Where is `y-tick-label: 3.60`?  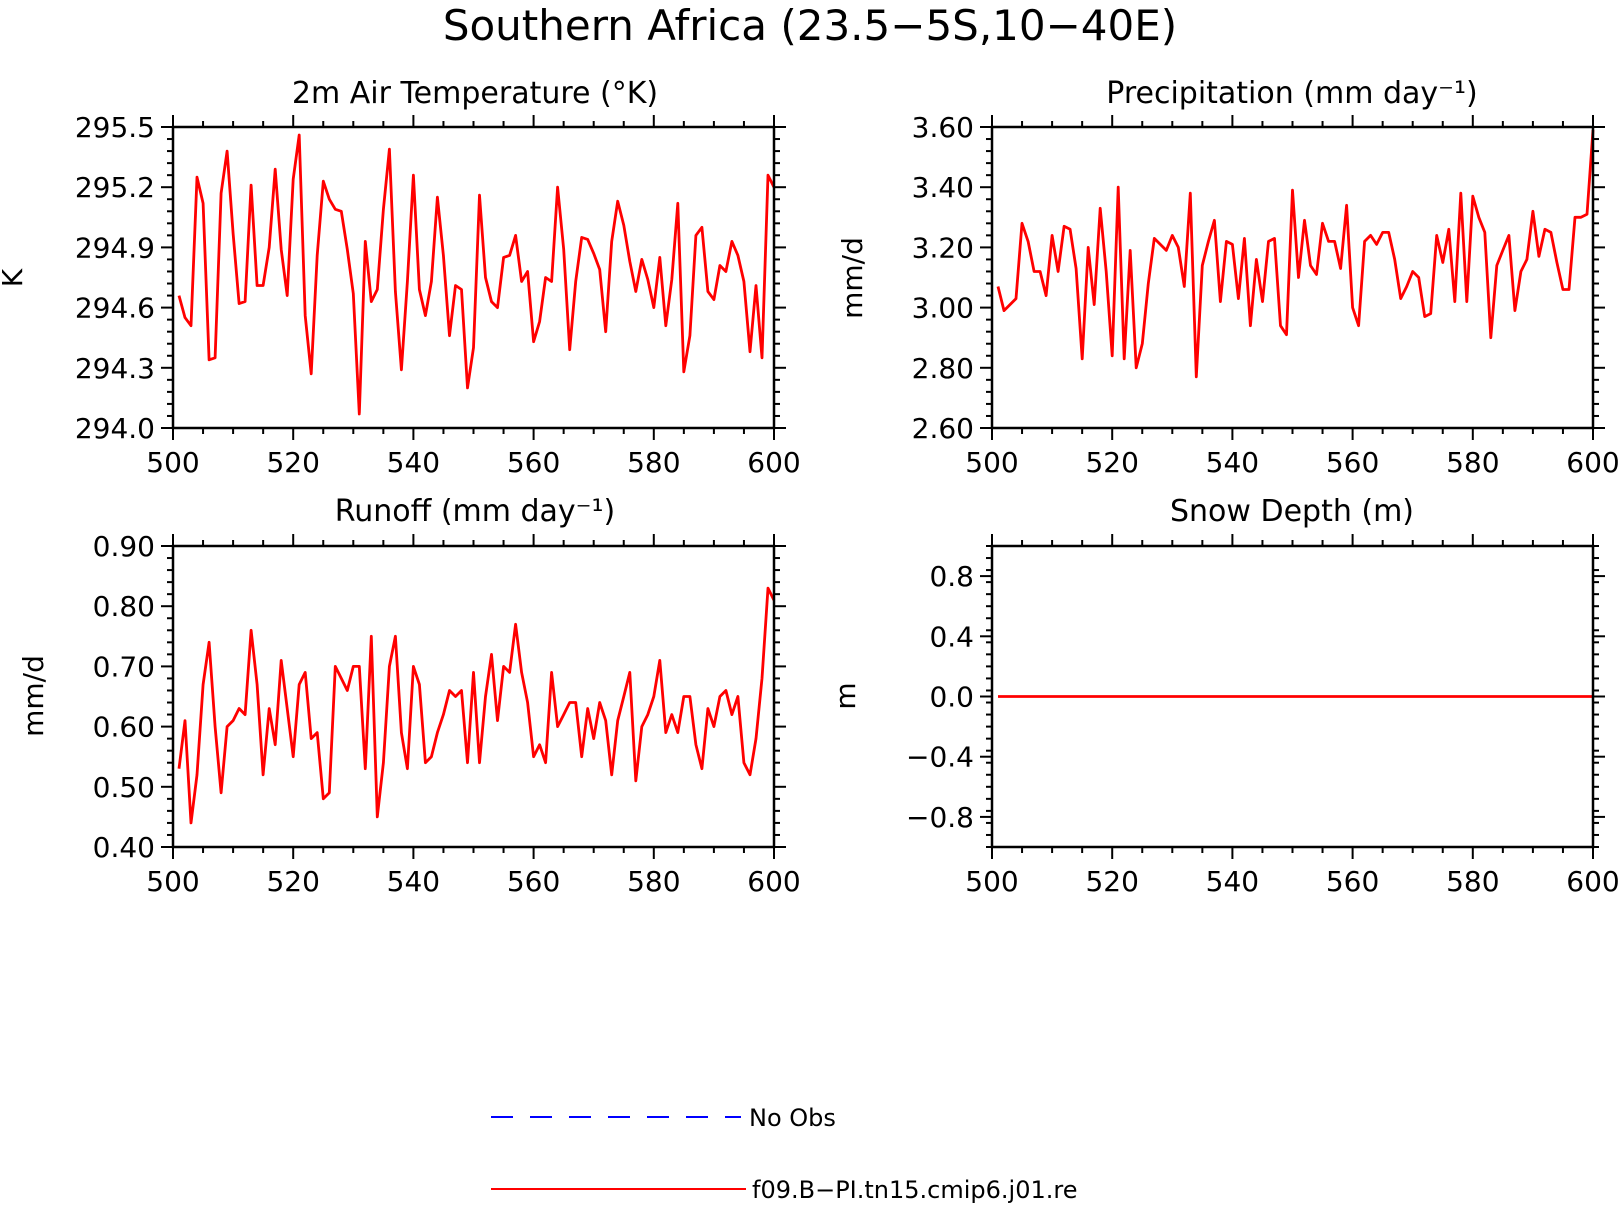
y-tick-label: 3.60 is located at coordinates (943, 127).